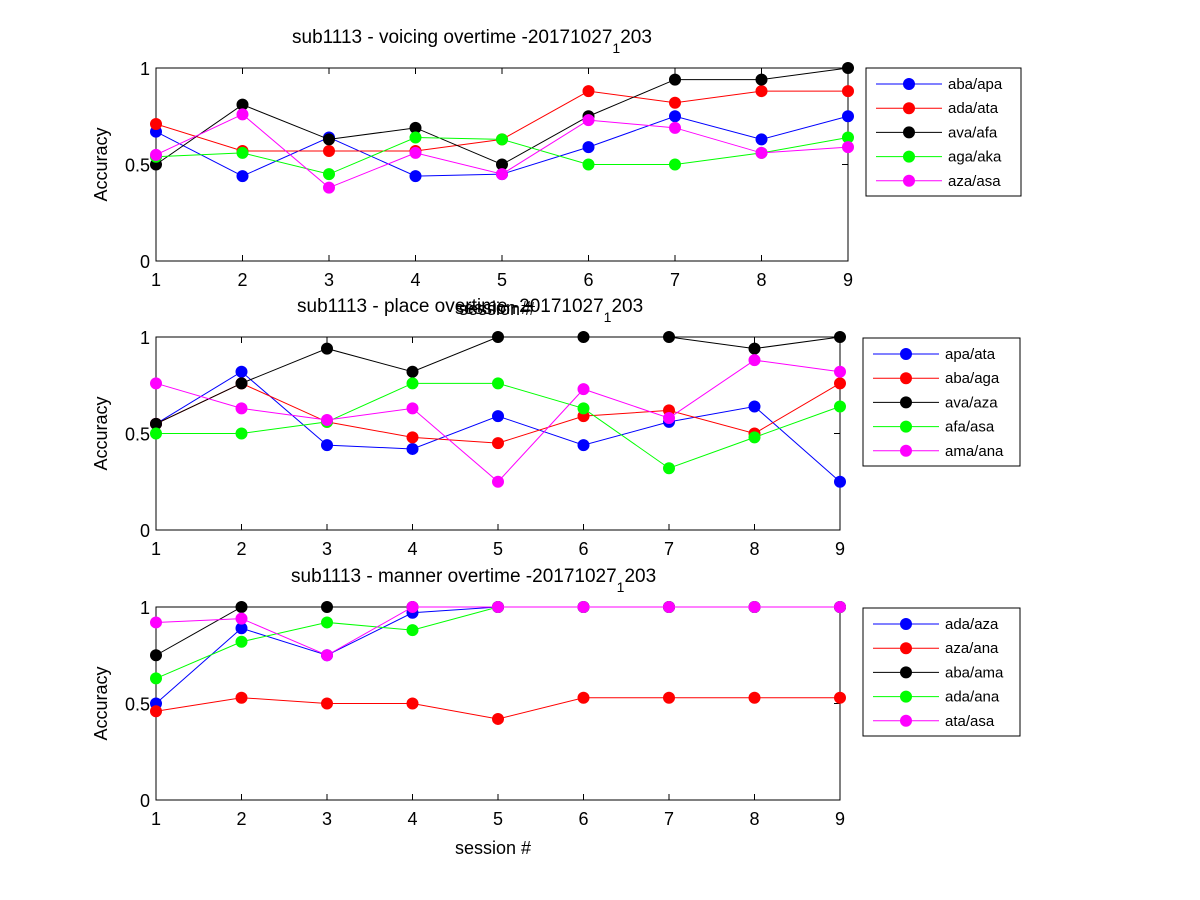 This screenshot has height=900, width=1200. I want to click on legend-entry: ada/aza, so click(972, 624).